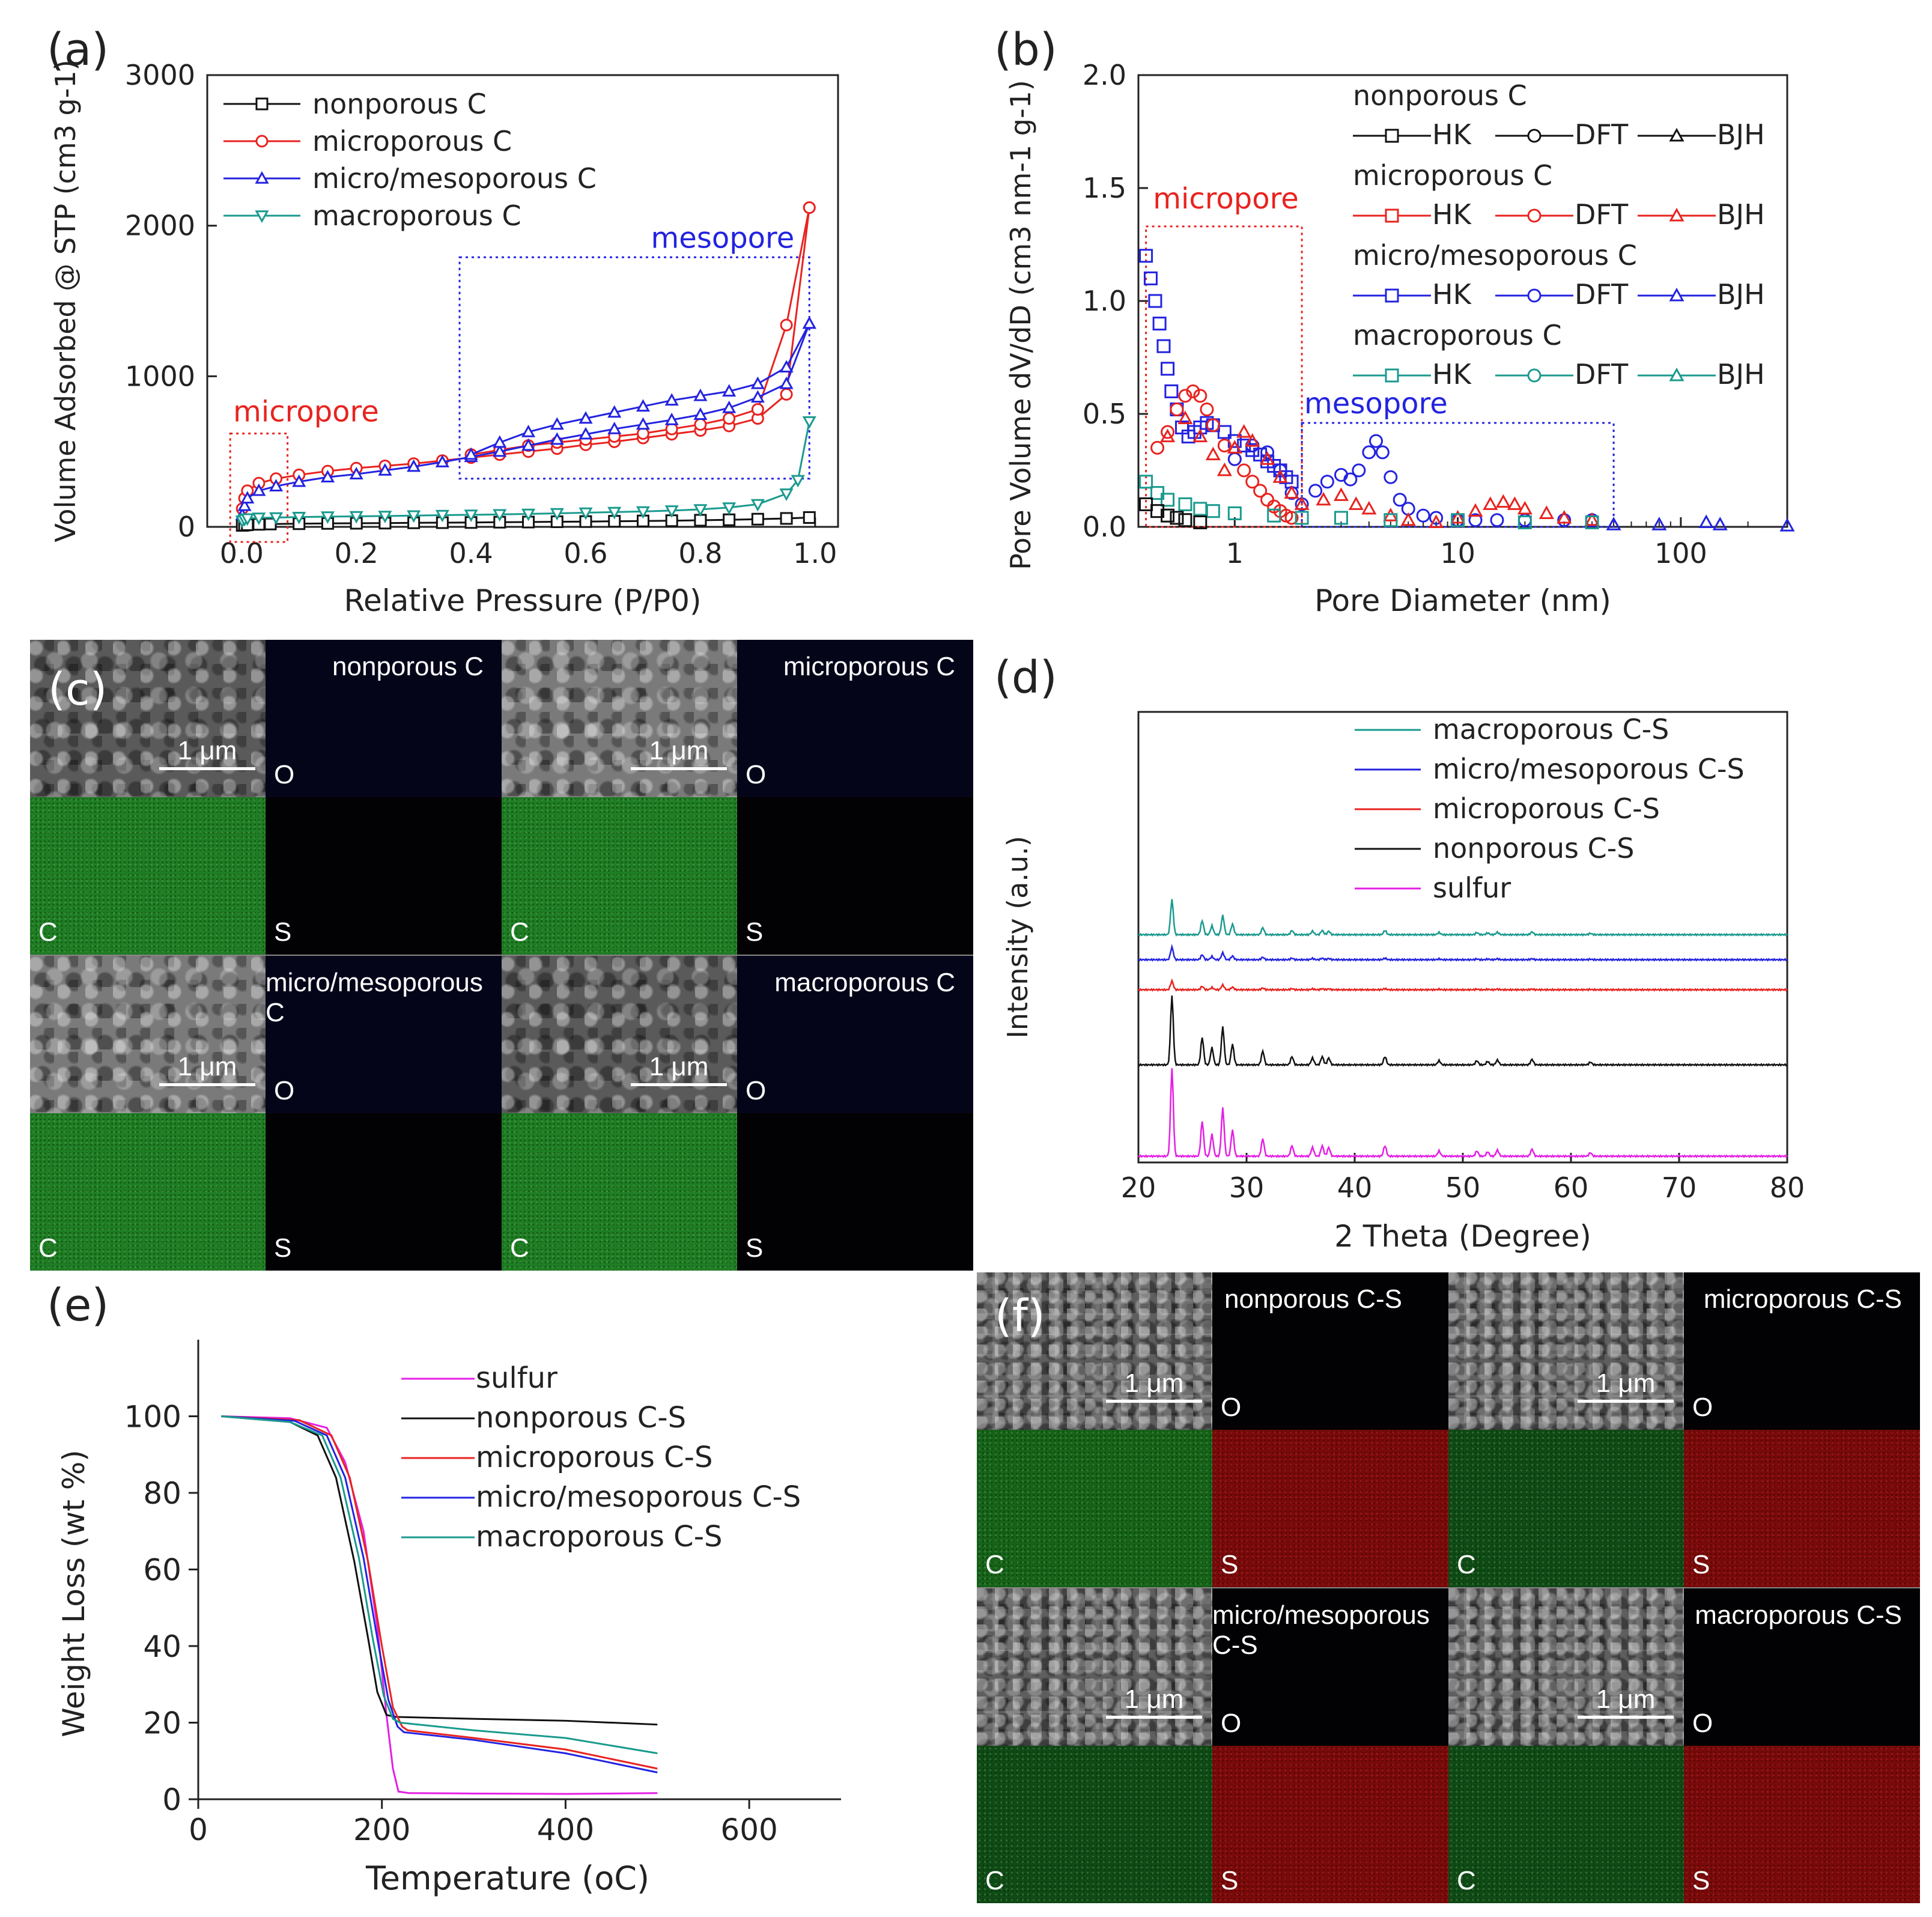  I want to click on annotation-mesopore: mesopore, so click(723, 238).